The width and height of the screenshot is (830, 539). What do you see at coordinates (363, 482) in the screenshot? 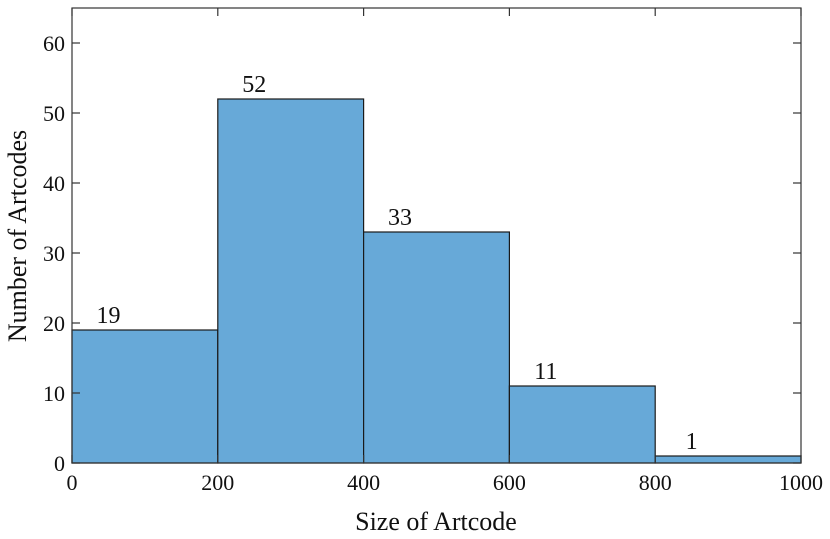
I see `x-tick-label-2: 400` at bounding box center [363, 482].